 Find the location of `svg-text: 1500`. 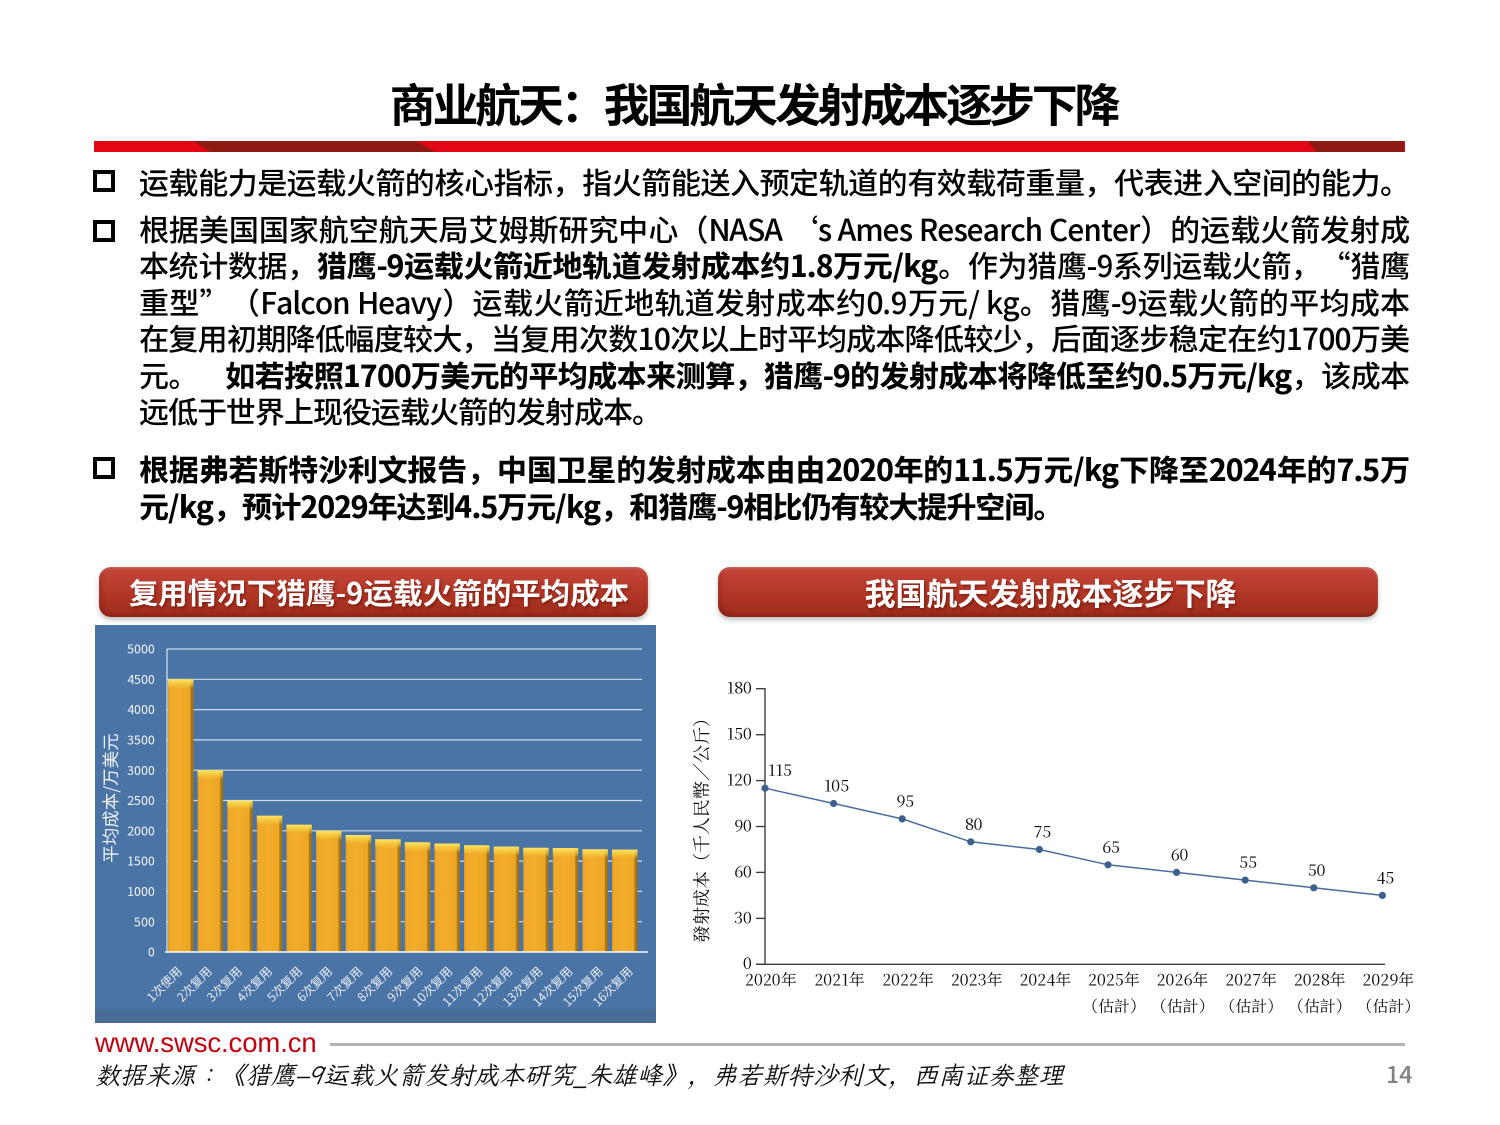

svg-text: 1500 is located at coordinates (141, 860).